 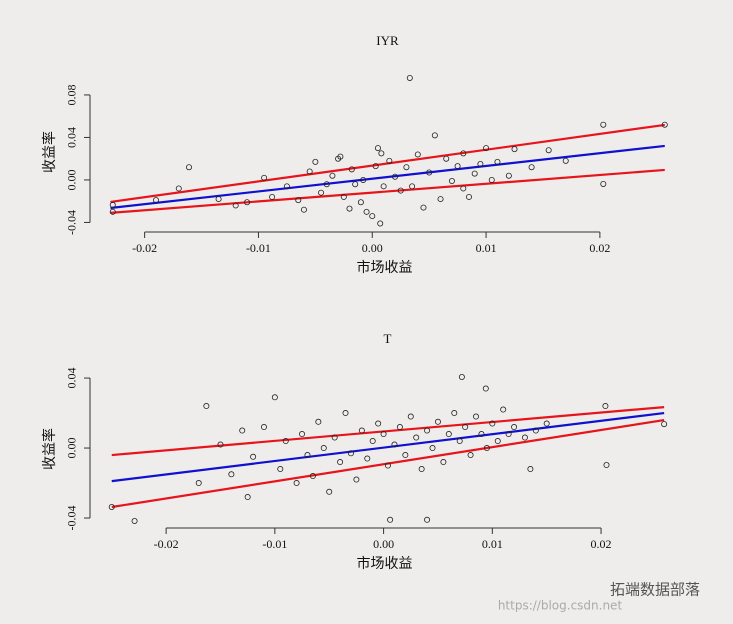 What do you see at coordinates (72, 222) in the screenshot?
I see `y-tick-label: -0.04` at bounding box center [72, 222].